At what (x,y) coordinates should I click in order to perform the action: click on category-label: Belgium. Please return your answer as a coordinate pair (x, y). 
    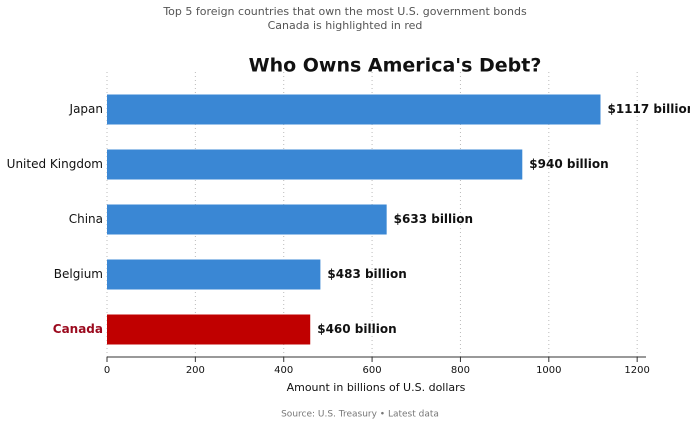
    Looking at the image, I should click on (78, 274).